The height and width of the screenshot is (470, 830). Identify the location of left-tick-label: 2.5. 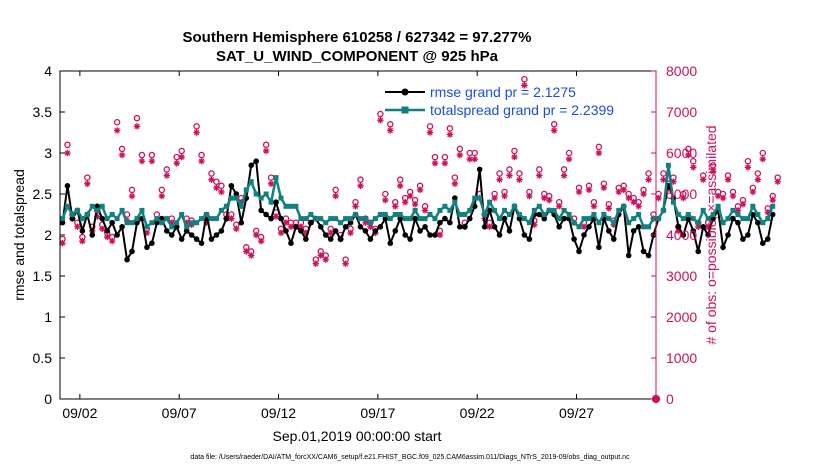
(43, 194).